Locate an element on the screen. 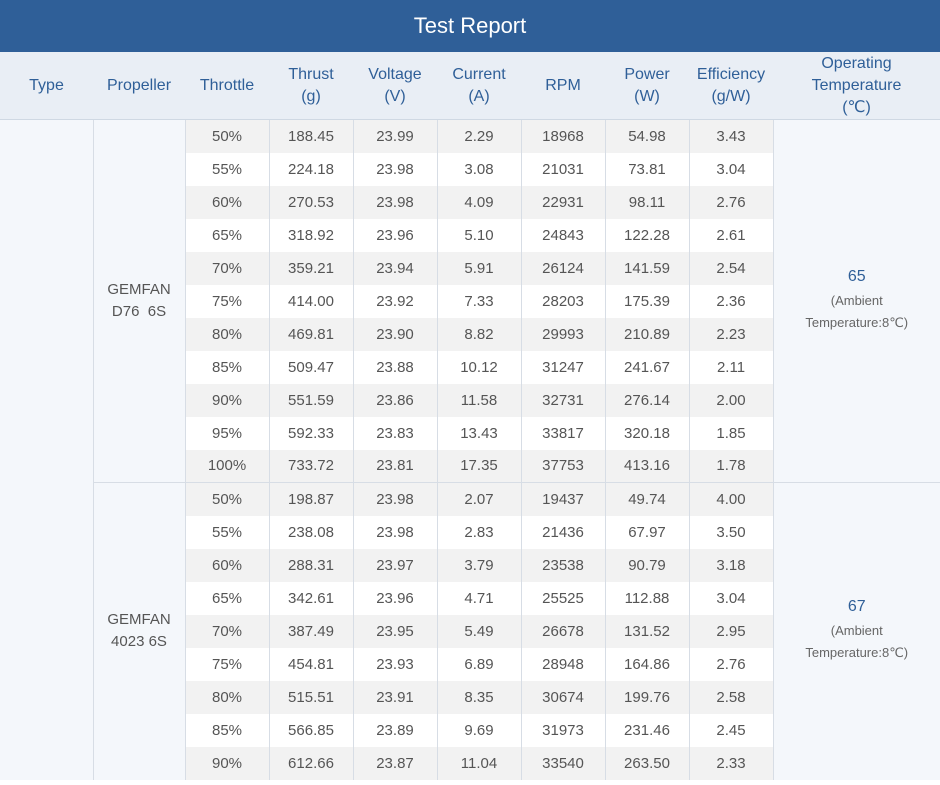  propeller-cell: GEMFAN 4023 6S is located at coordinates (139, 631).